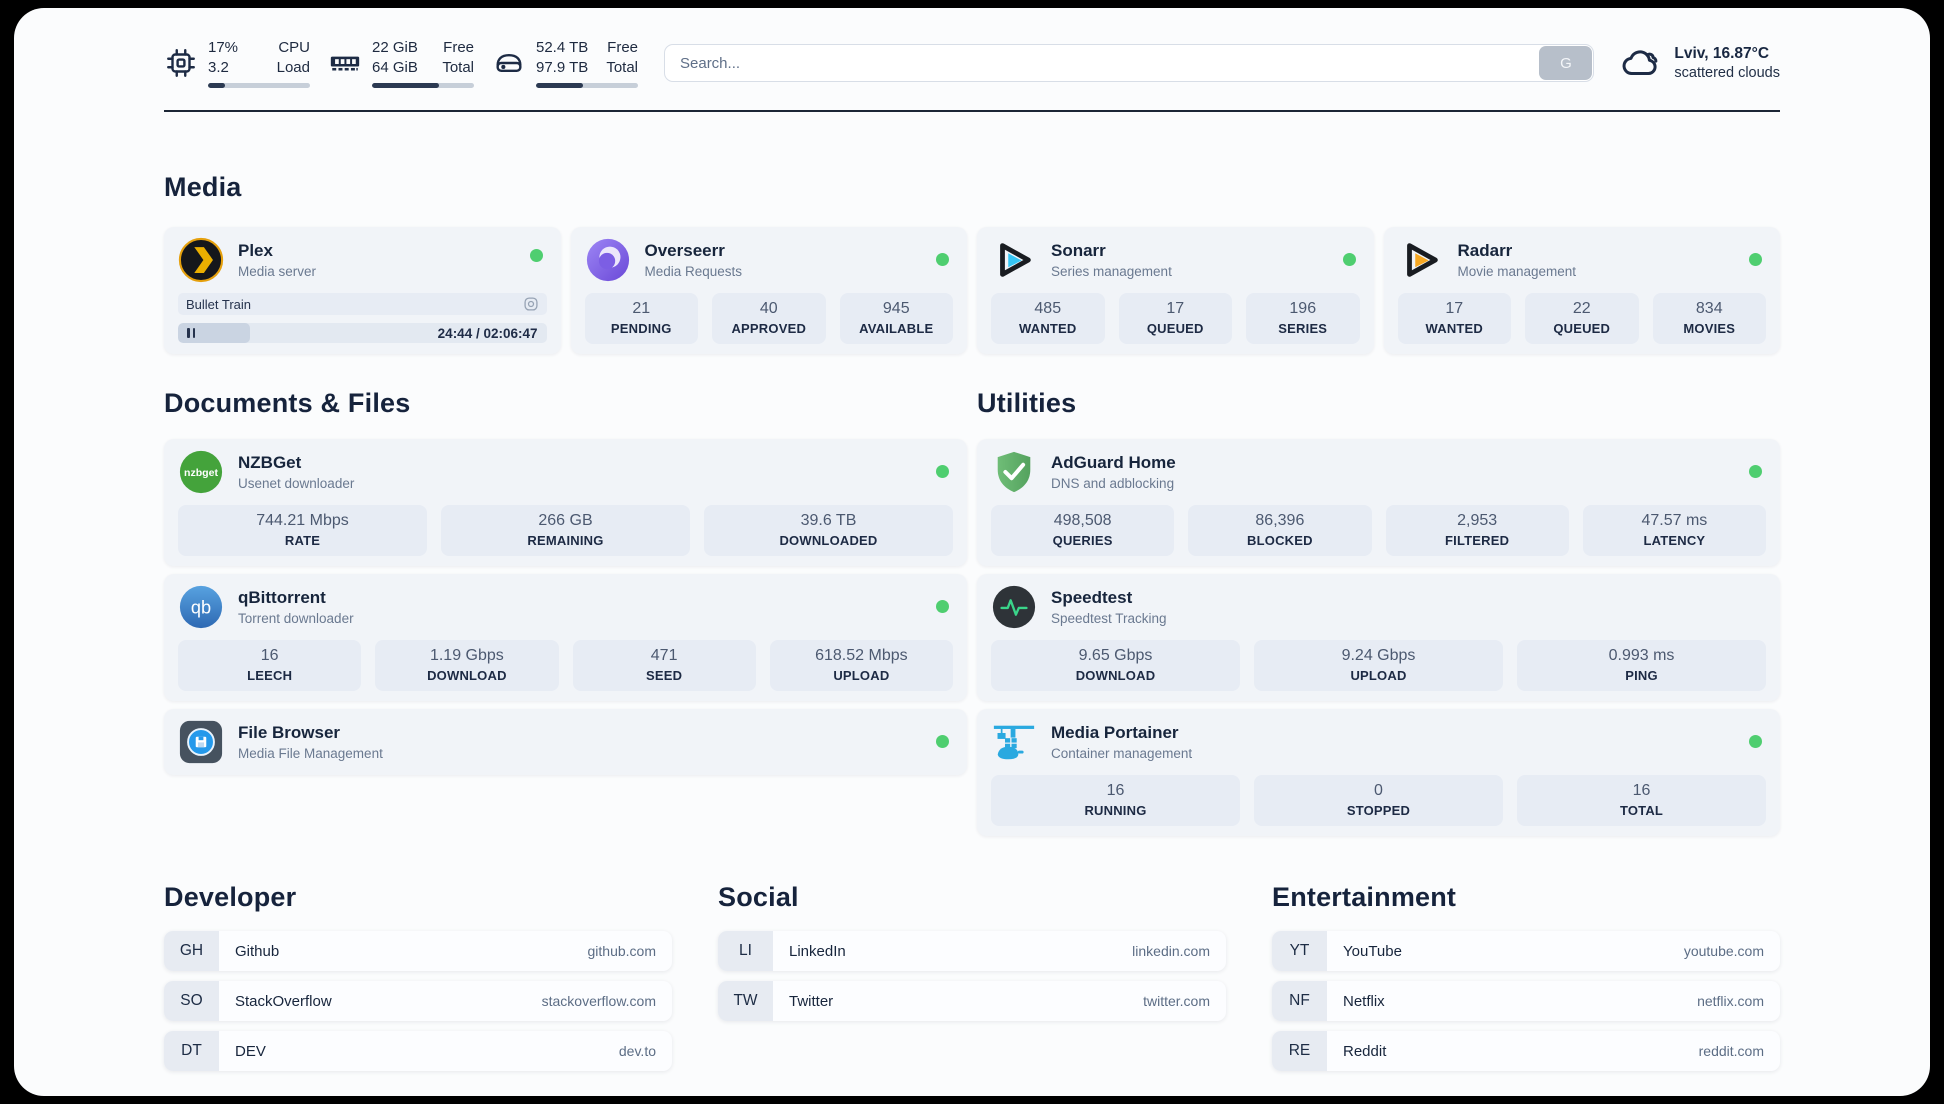 The height and width of the screenshot is (1104, 1944). What do you see at coordinates (1566, 63) in the screenshot?
I see `search-engine-button: G` at bounding box center [1566, 63].